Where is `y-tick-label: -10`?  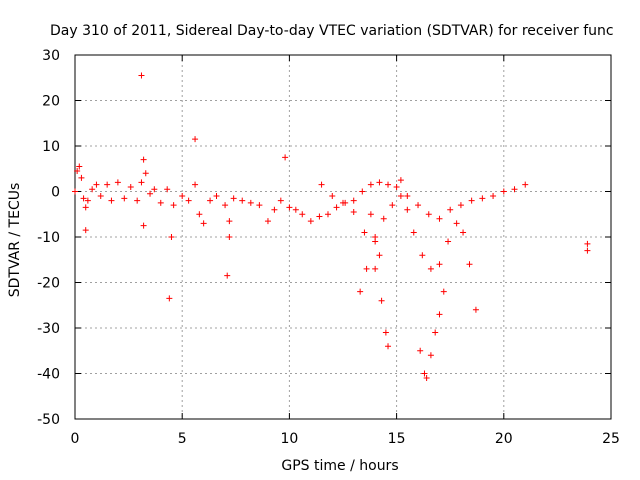
y-tick-label: -10 is located at coordinates (48, 238).